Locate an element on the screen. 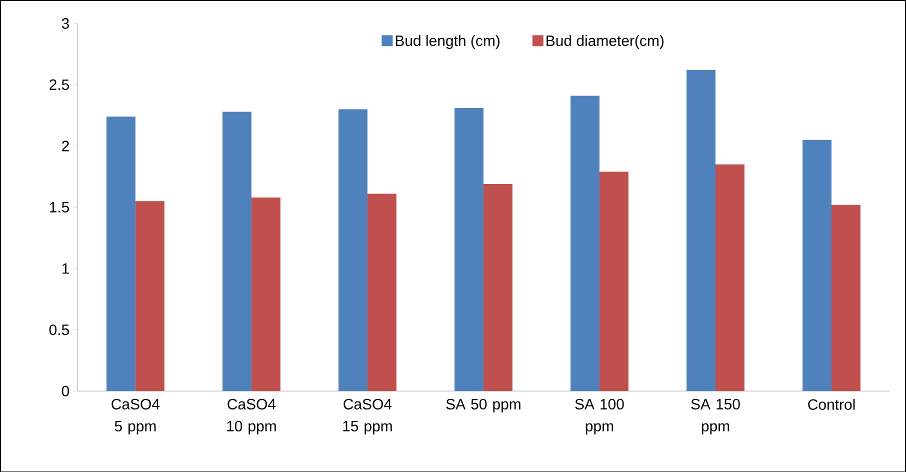 This screenshot has width=906, height=472. x-tick-label: CaSO4 5 ppm is located at coordinates (136, 416).